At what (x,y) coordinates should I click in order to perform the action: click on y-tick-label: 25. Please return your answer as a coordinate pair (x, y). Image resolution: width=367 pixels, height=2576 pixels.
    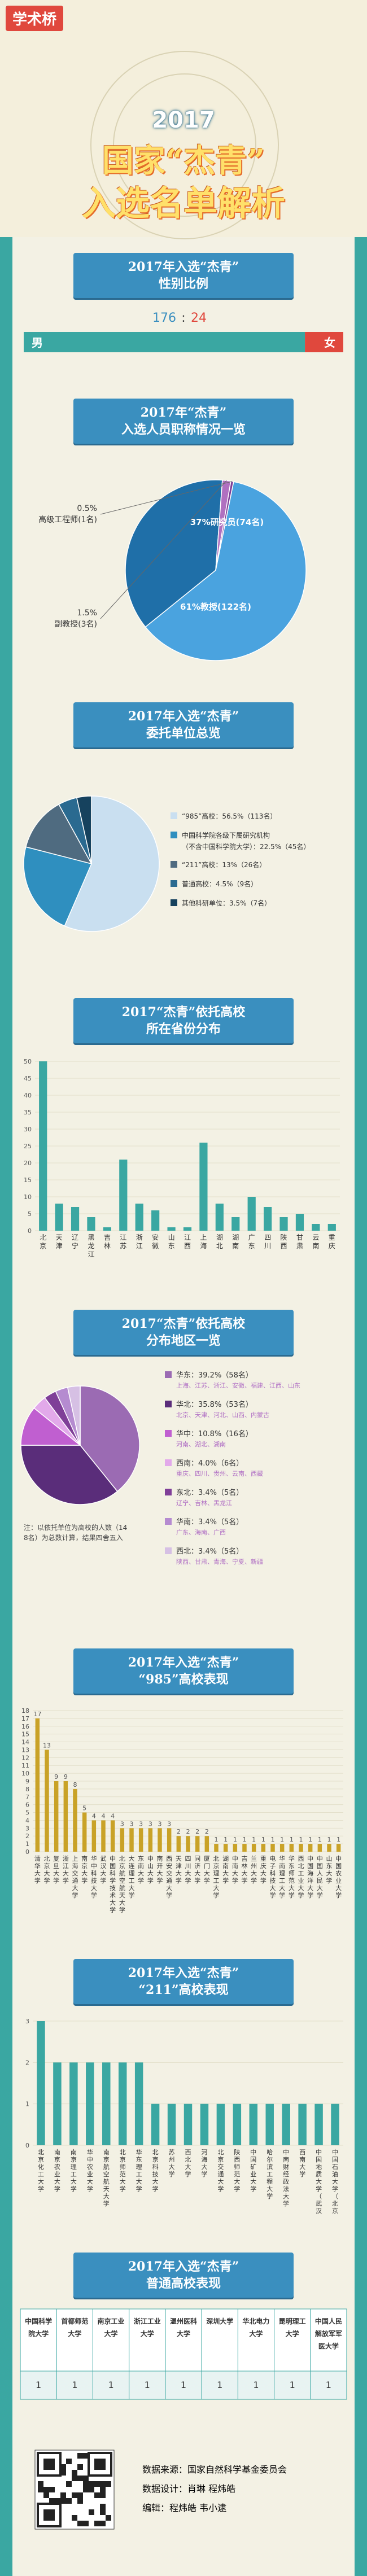
    Looking at the image, I should click on (28, 1146).